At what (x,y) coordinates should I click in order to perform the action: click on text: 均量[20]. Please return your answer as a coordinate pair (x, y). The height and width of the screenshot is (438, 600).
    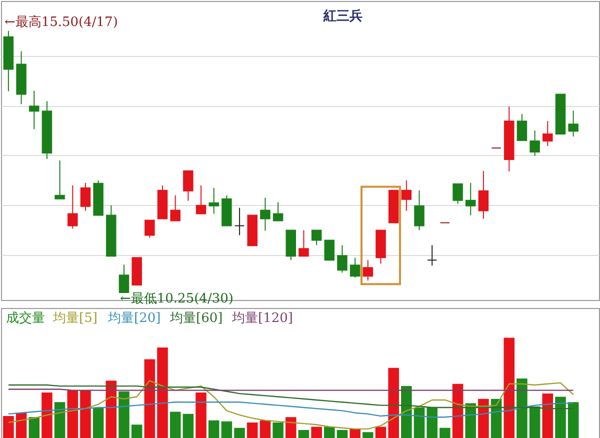
    Looking at the image, I should click on (134, 318).